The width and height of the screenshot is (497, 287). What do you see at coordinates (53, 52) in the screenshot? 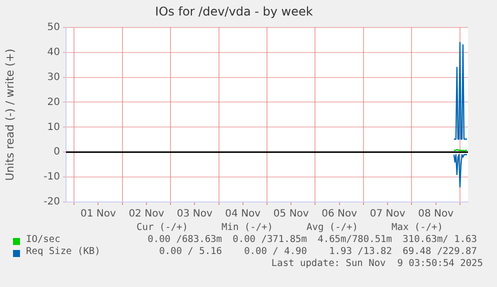
I see `y-tick-label: 40` at bounding box center [53, 52].